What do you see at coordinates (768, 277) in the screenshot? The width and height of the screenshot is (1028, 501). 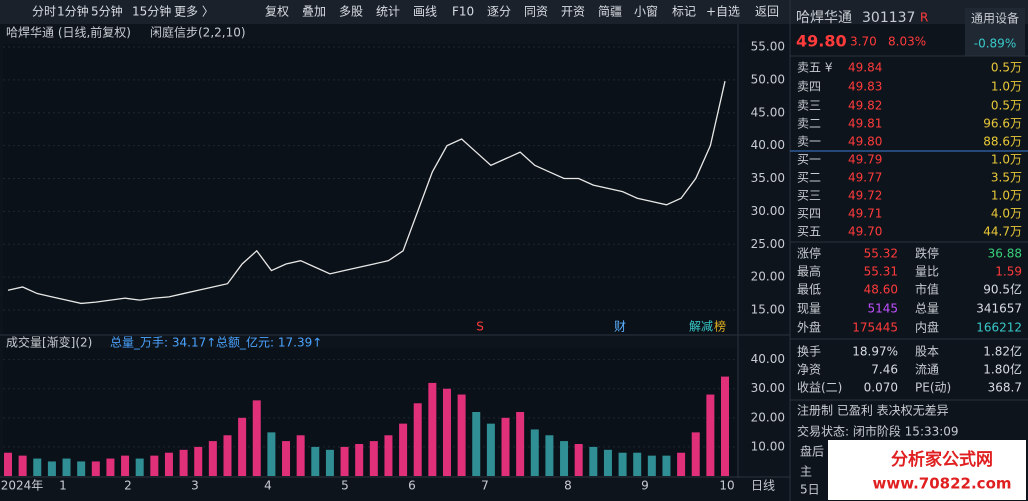 I see `y-tick-label: 20.00` at bounding box center [768, 277].